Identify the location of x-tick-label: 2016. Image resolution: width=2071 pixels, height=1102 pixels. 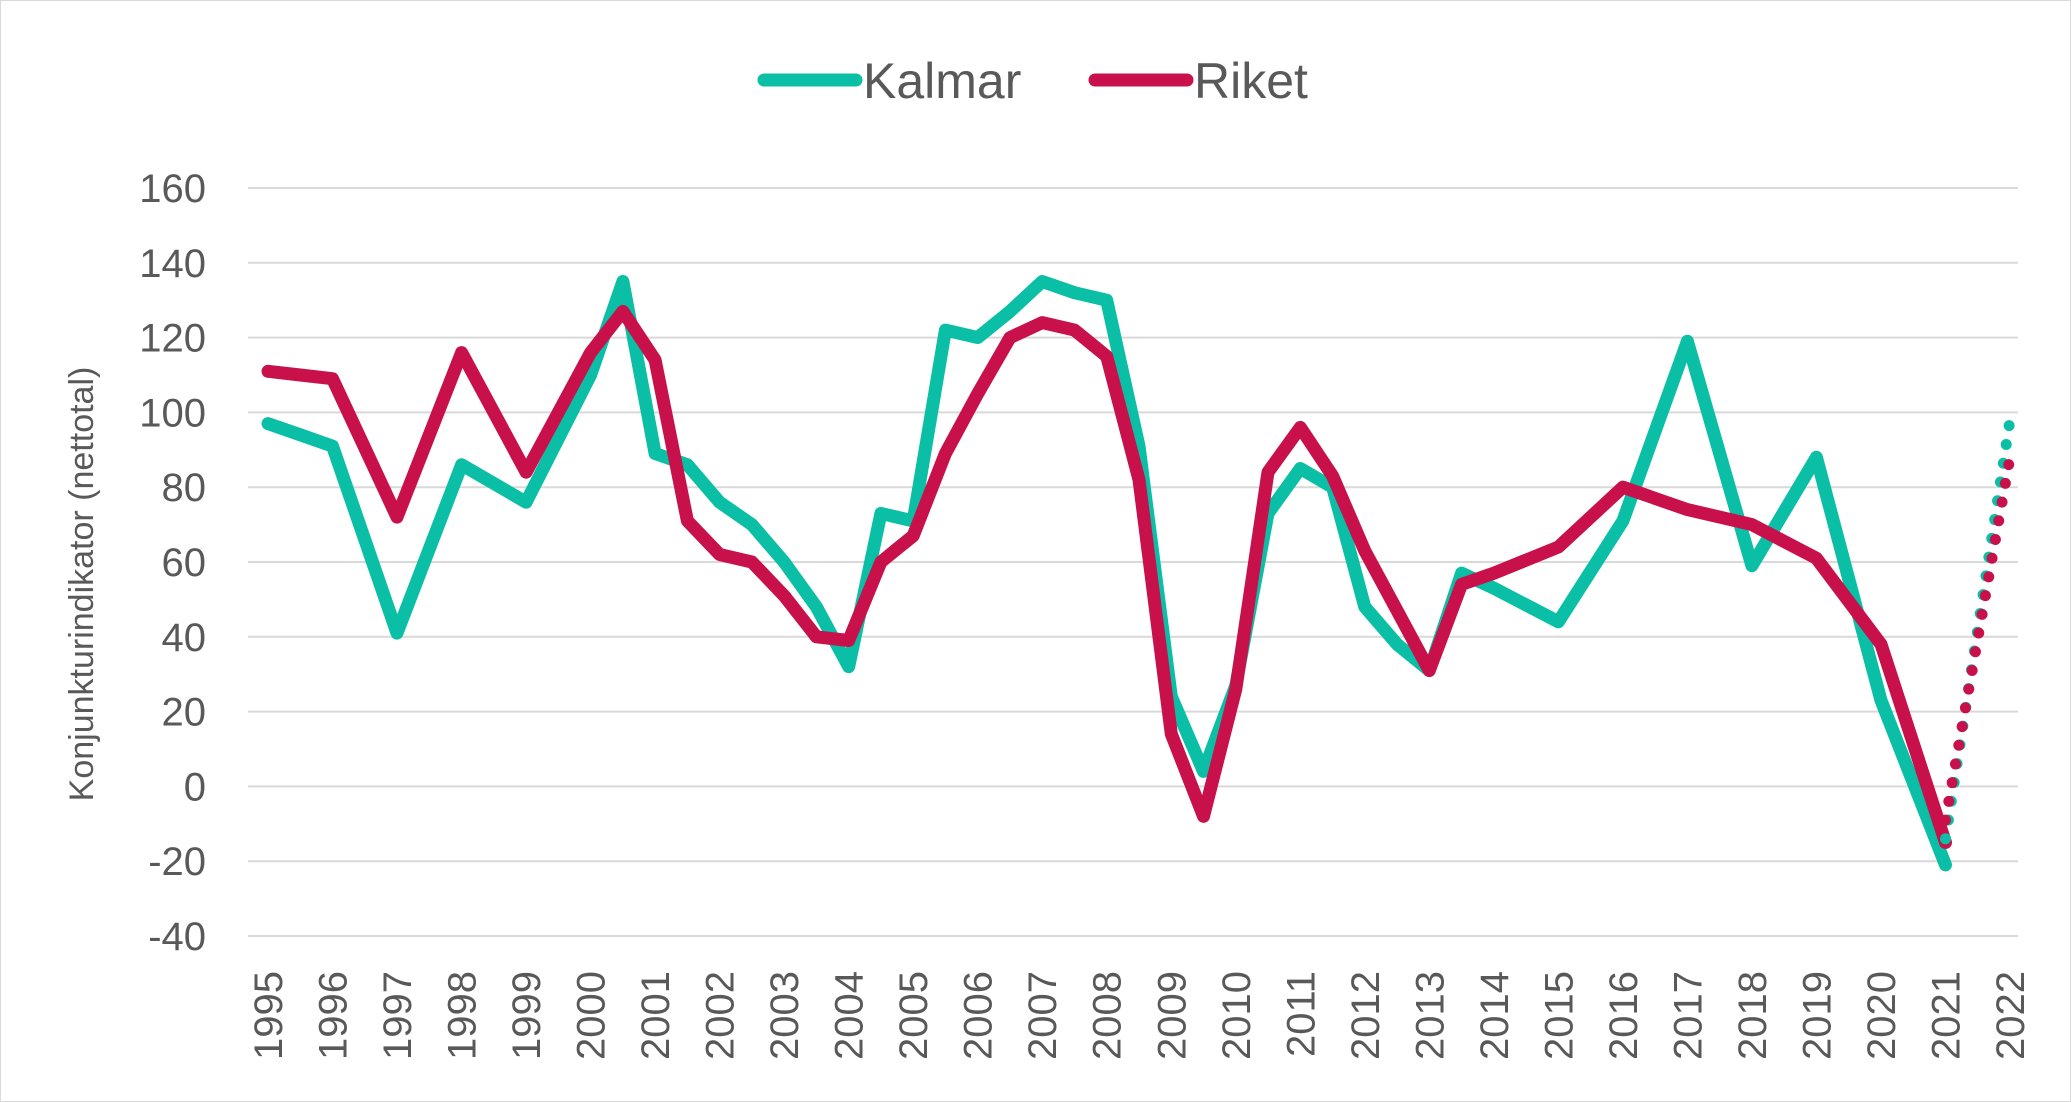
(1624, 1015).